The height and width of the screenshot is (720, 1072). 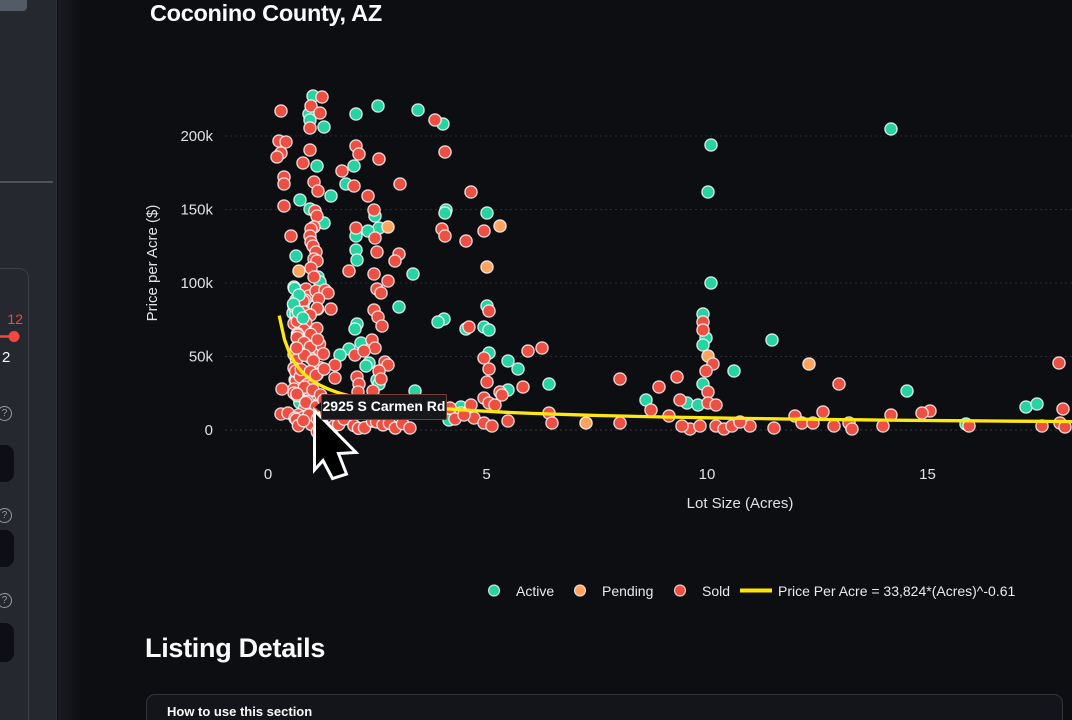 What do you see at coordinates (627, 591) in the screenshot?
I see `svg-text: Pending` at bounding box center [627, 591].